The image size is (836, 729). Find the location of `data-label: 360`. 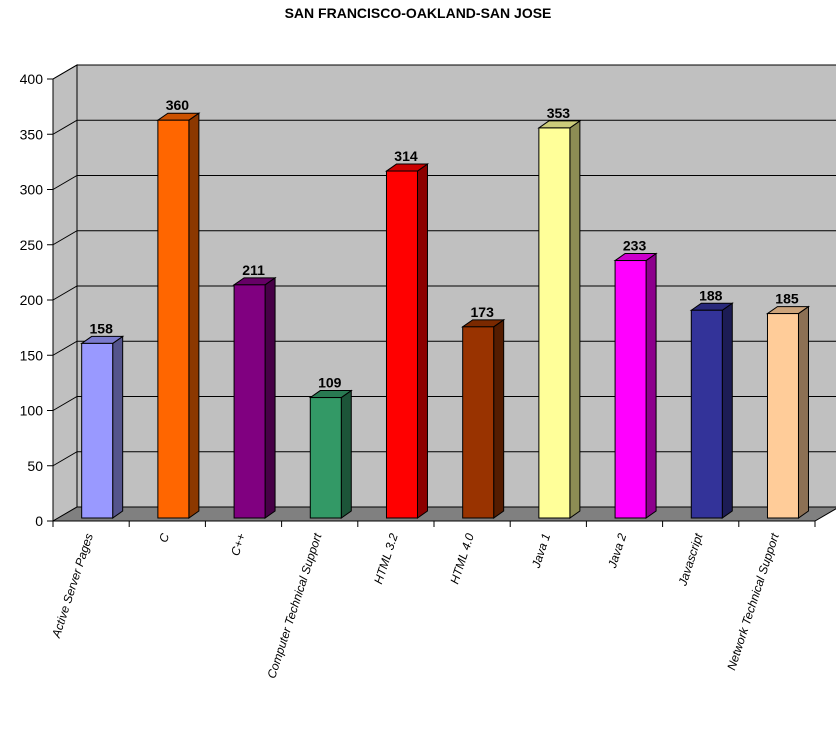

data-label: 360 is located at coordinates (178, 105).